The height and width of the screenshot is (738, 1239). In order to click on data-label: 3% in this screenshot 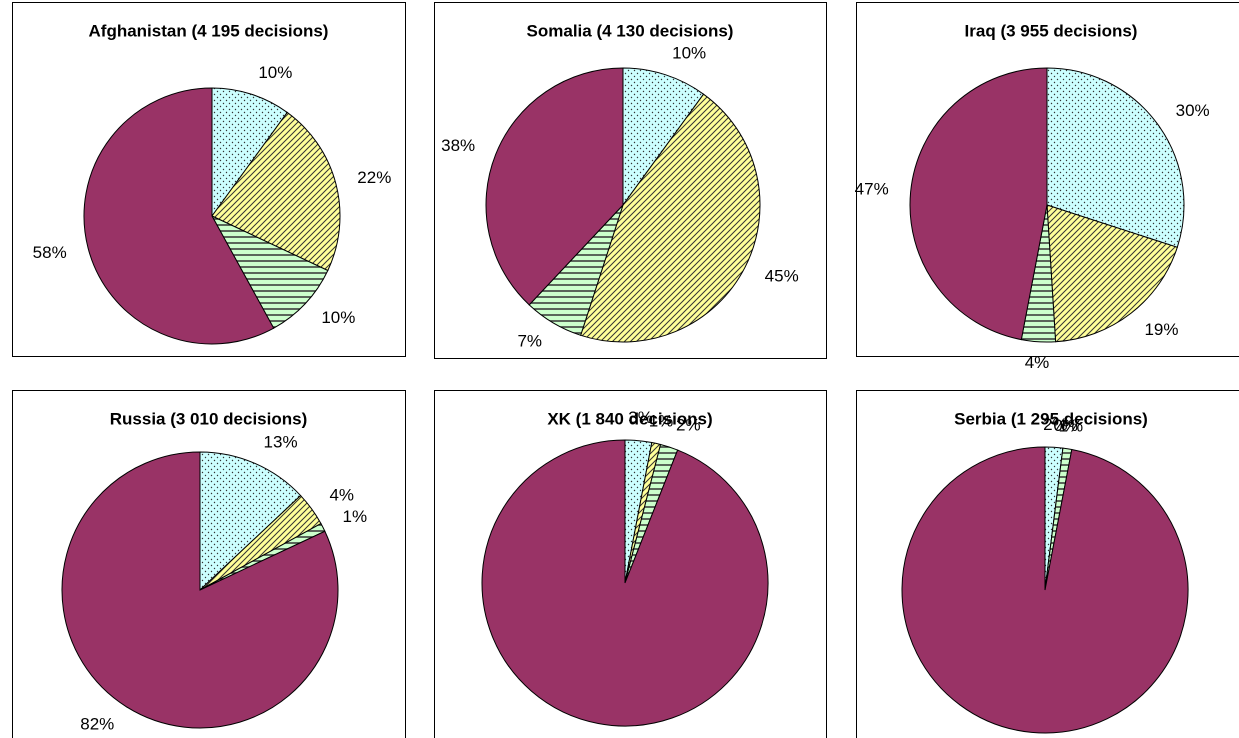, I will do `click(640, 417)`.